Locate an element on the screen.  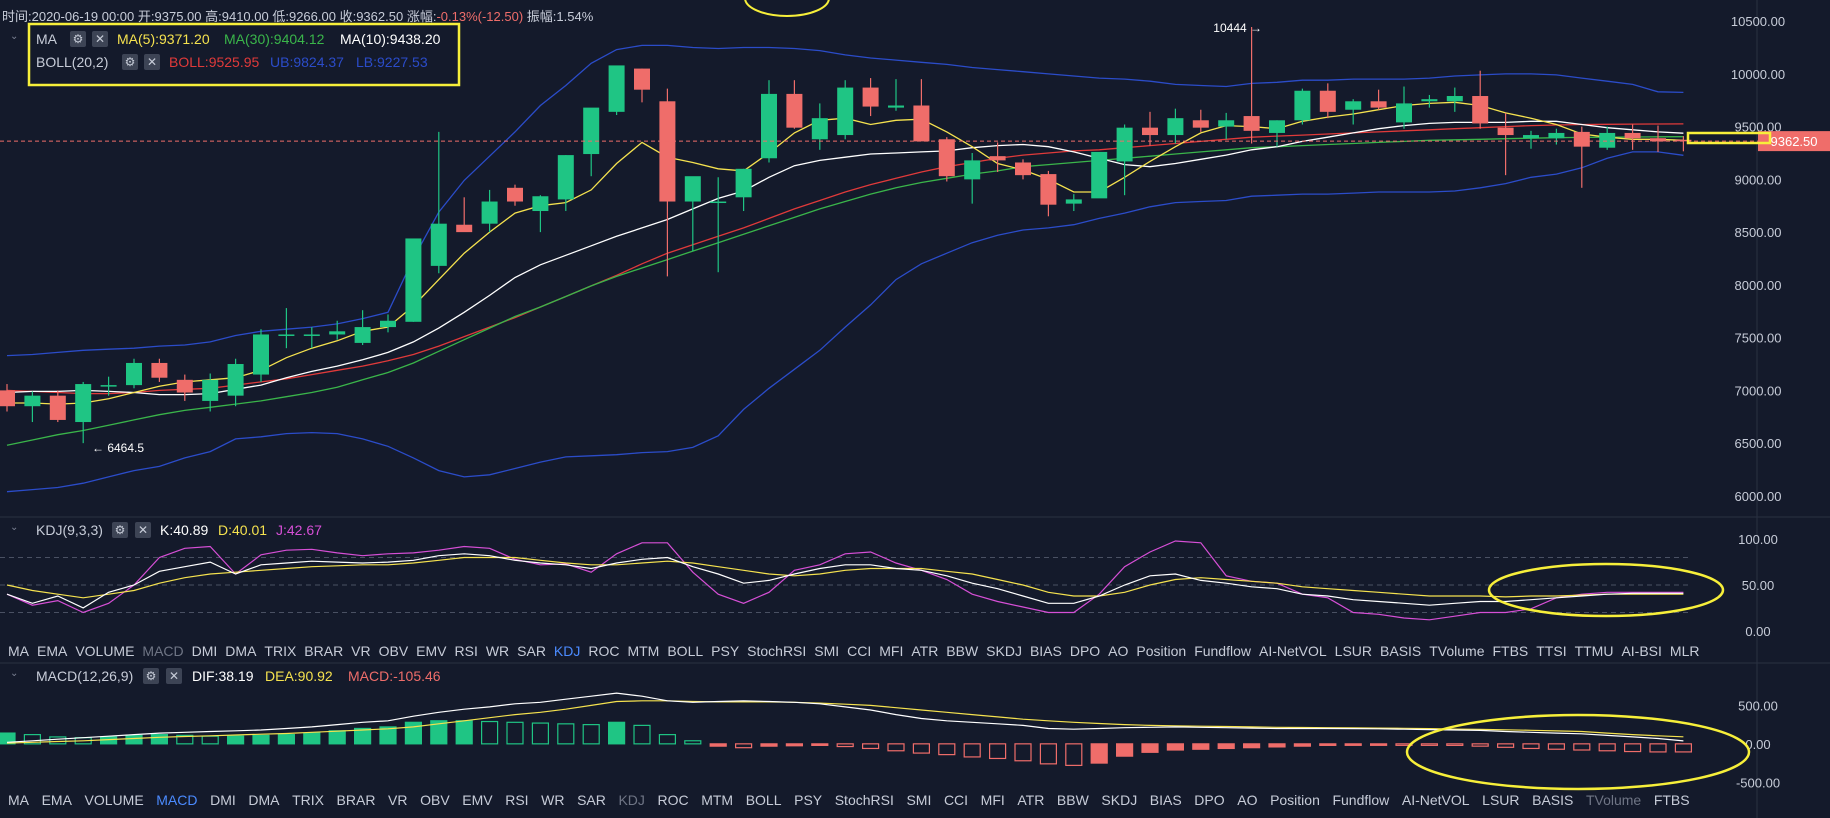
current-price-tag is located at coordinates (1794, 141).